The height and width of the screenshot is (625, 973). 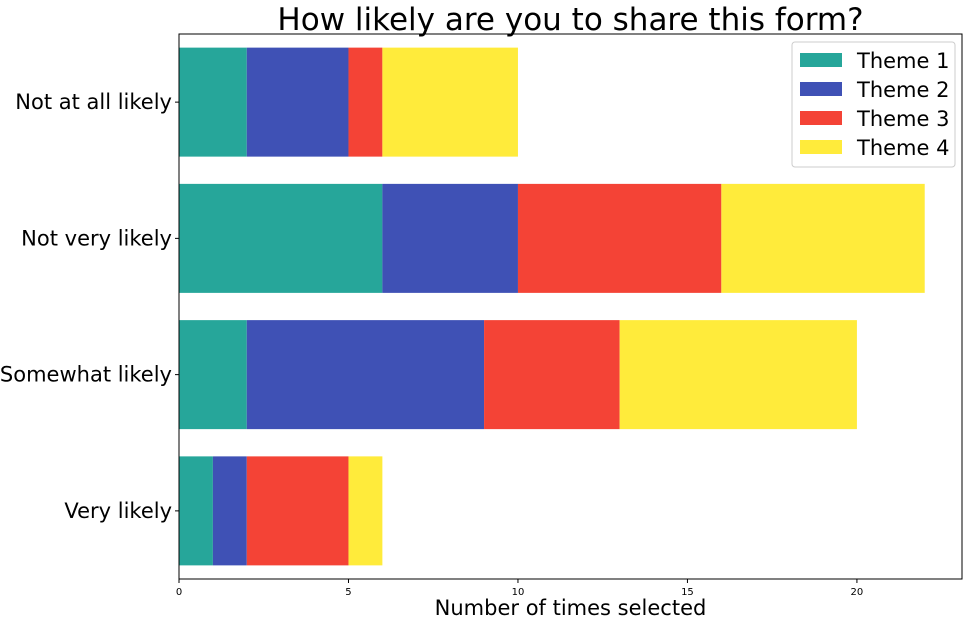 What do you see at coordinates (179, 592) in the screenshot?
I see `x-tick-label: 0` at bounding box center [179, 592].